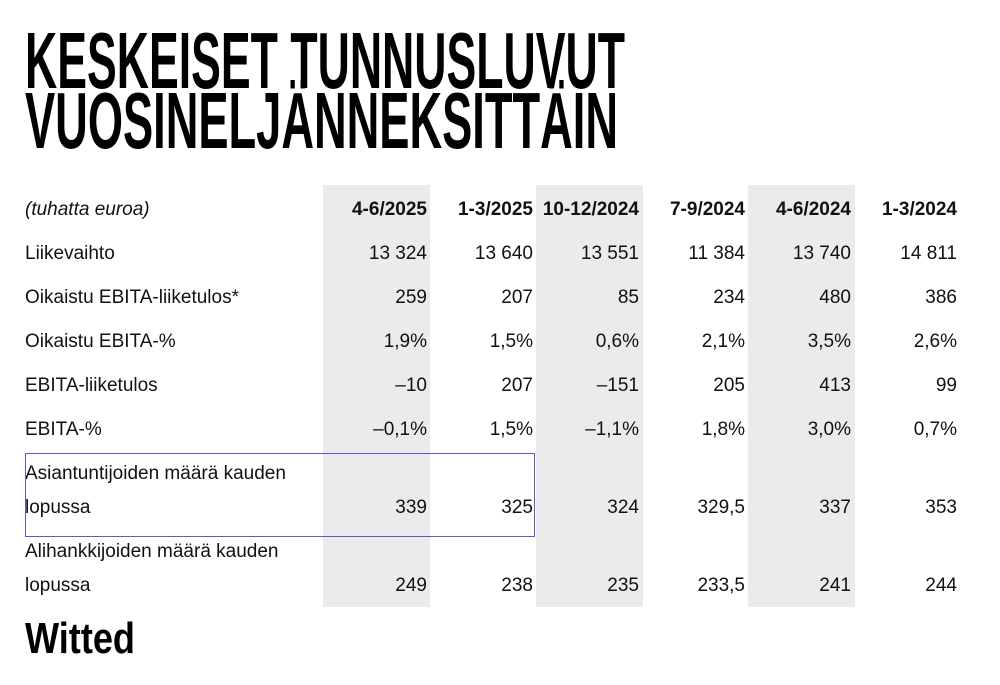 The image size is (1000, 685). I want to click on cell-value: 233,5, so click(721, 585).